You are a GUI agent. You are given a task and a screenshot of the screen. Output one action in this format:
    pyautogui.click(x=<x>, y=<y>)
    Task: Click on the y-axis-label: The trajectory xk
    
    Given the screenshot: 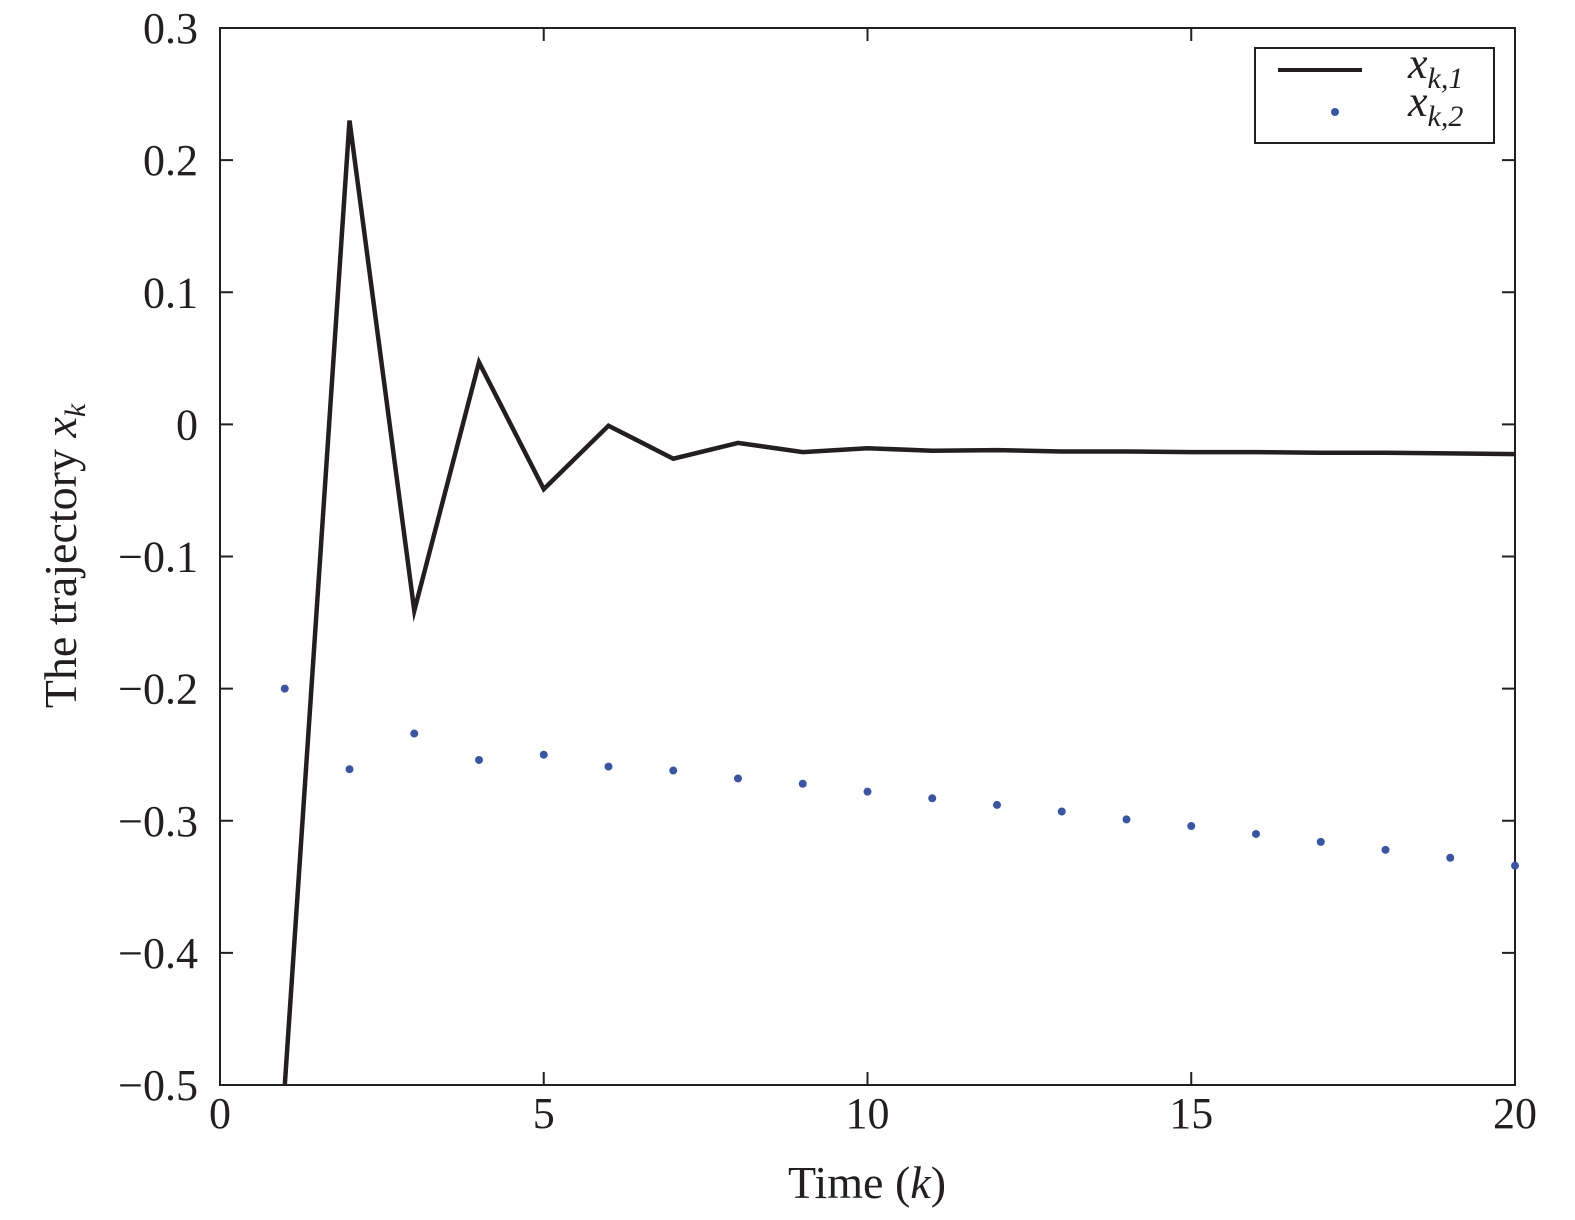 What is the action you would take?
    pyautogui.click(x=63, y=555)
    